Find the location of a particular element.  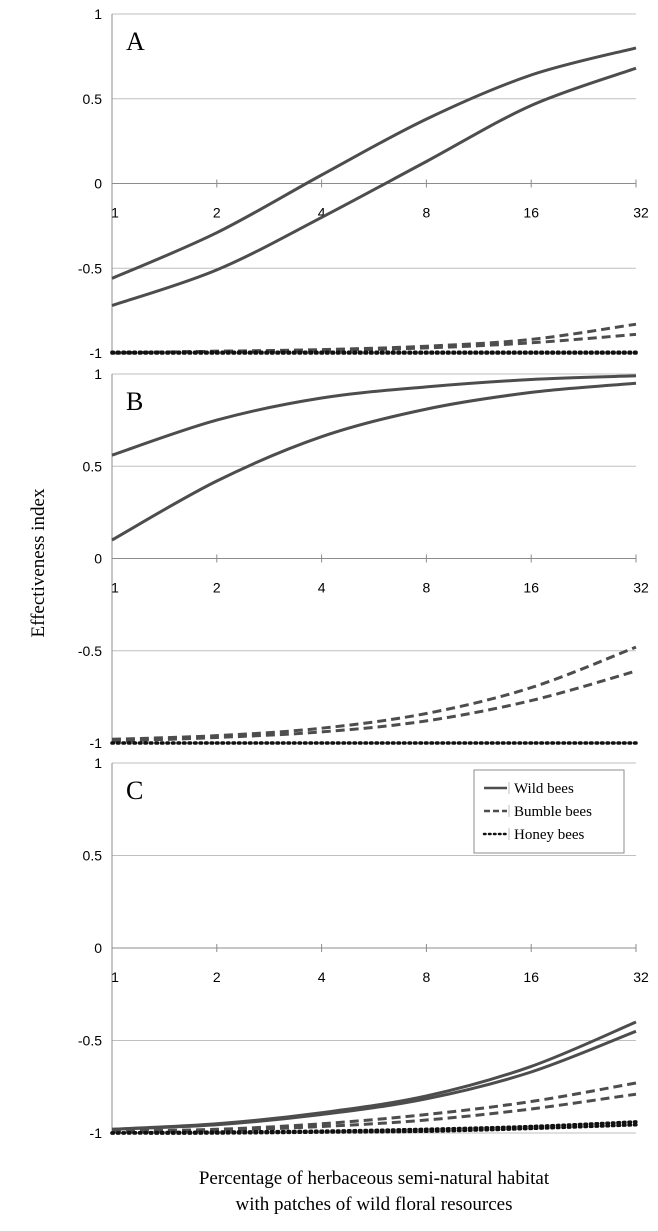

legend-label: Wild bees is located at coordinates (544, 789).